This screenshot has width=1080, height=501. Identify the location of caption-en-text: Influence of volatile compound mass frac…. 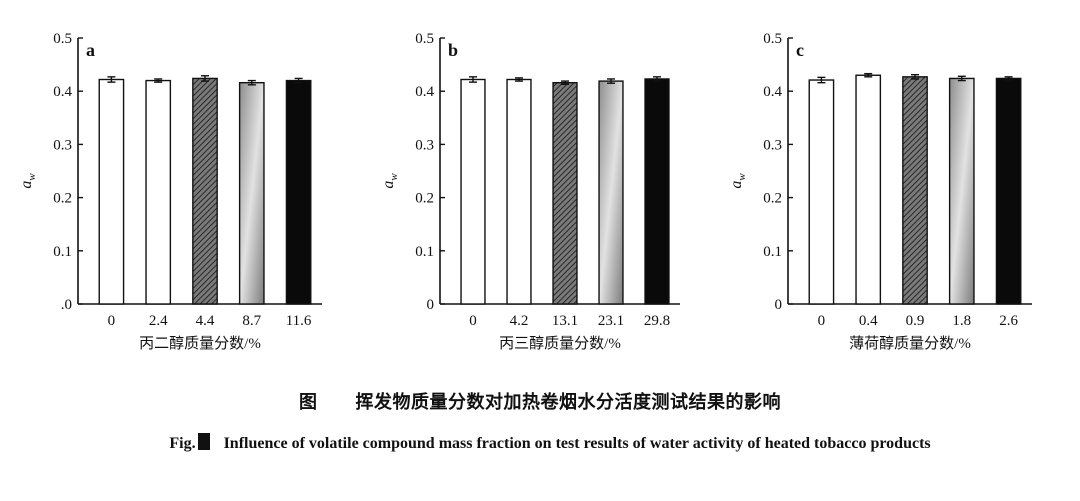
(577, 443).